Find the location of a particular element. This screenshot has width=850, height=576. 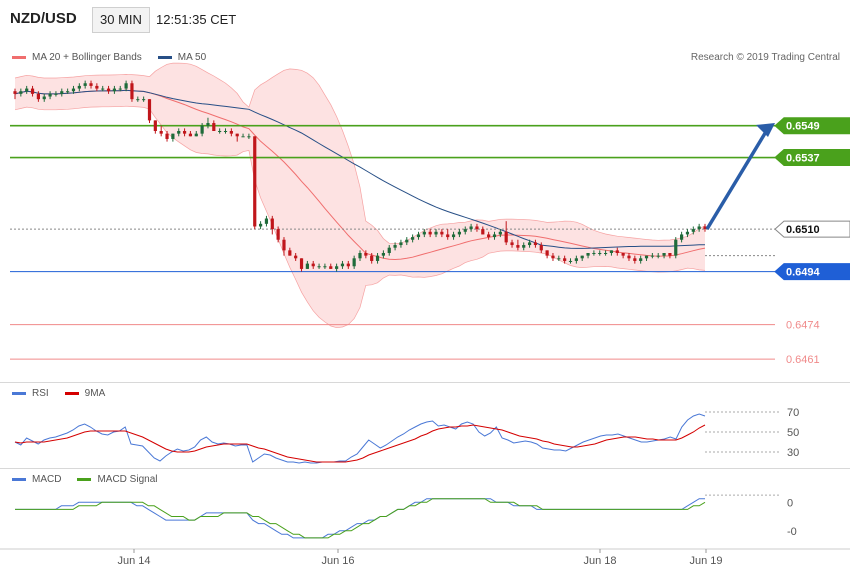

level-label-0.6461: 0.6461 is located at coordinates (803, 360).